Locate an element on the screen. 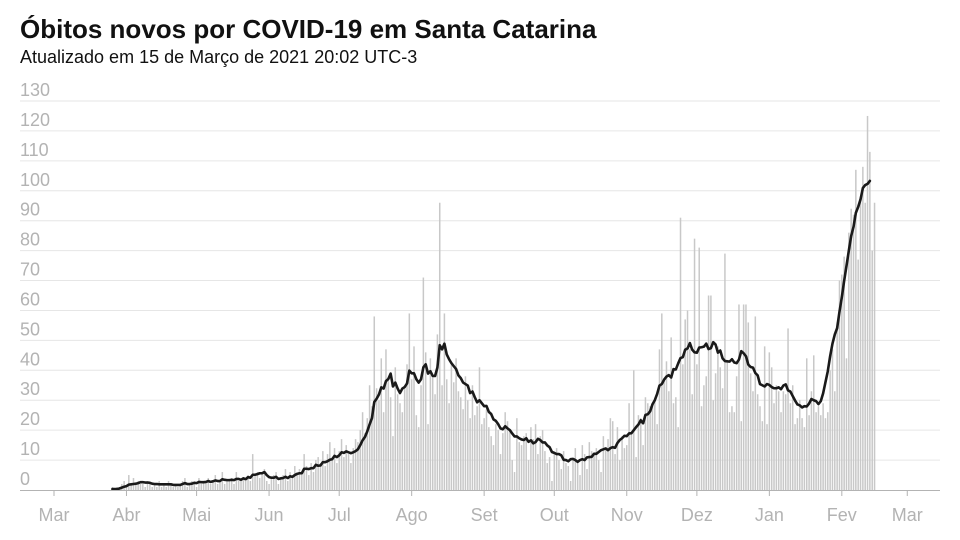 This screenshot has width=960, height=540. y-axis-labels: 0 10 20 30 40 50 60 70 80 90 100 110 120 130 is located at coordinates (35, 284).